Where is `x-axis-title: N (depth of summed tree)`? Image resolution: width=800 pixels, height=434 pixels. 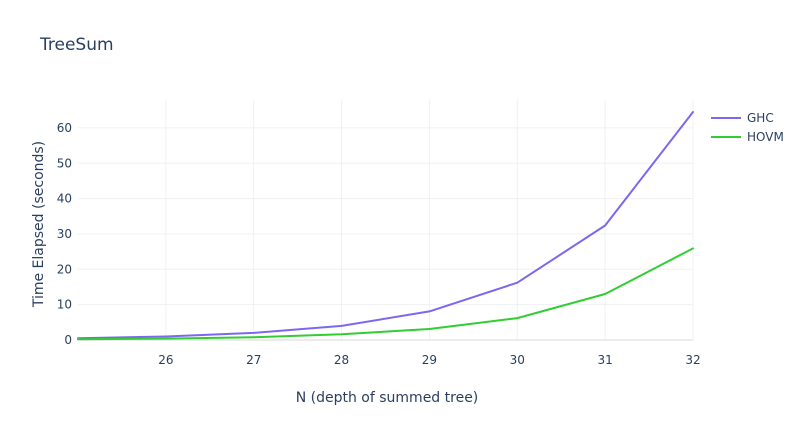
x-axis-title: N (depth of summed tree) is located at coordinates (387, 398).